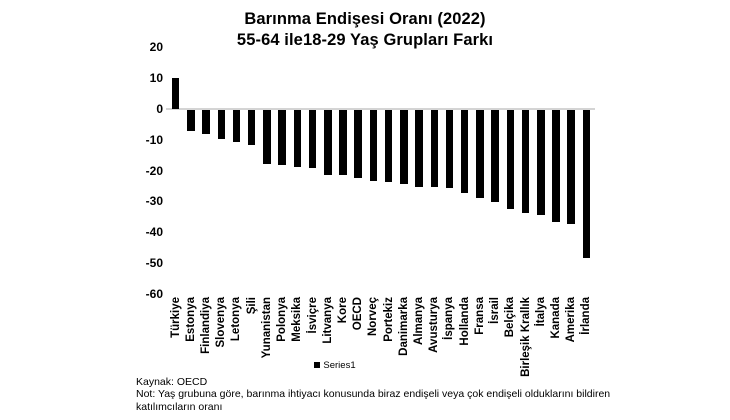  I want to click on bar-Avusturya, so click(434, 148).